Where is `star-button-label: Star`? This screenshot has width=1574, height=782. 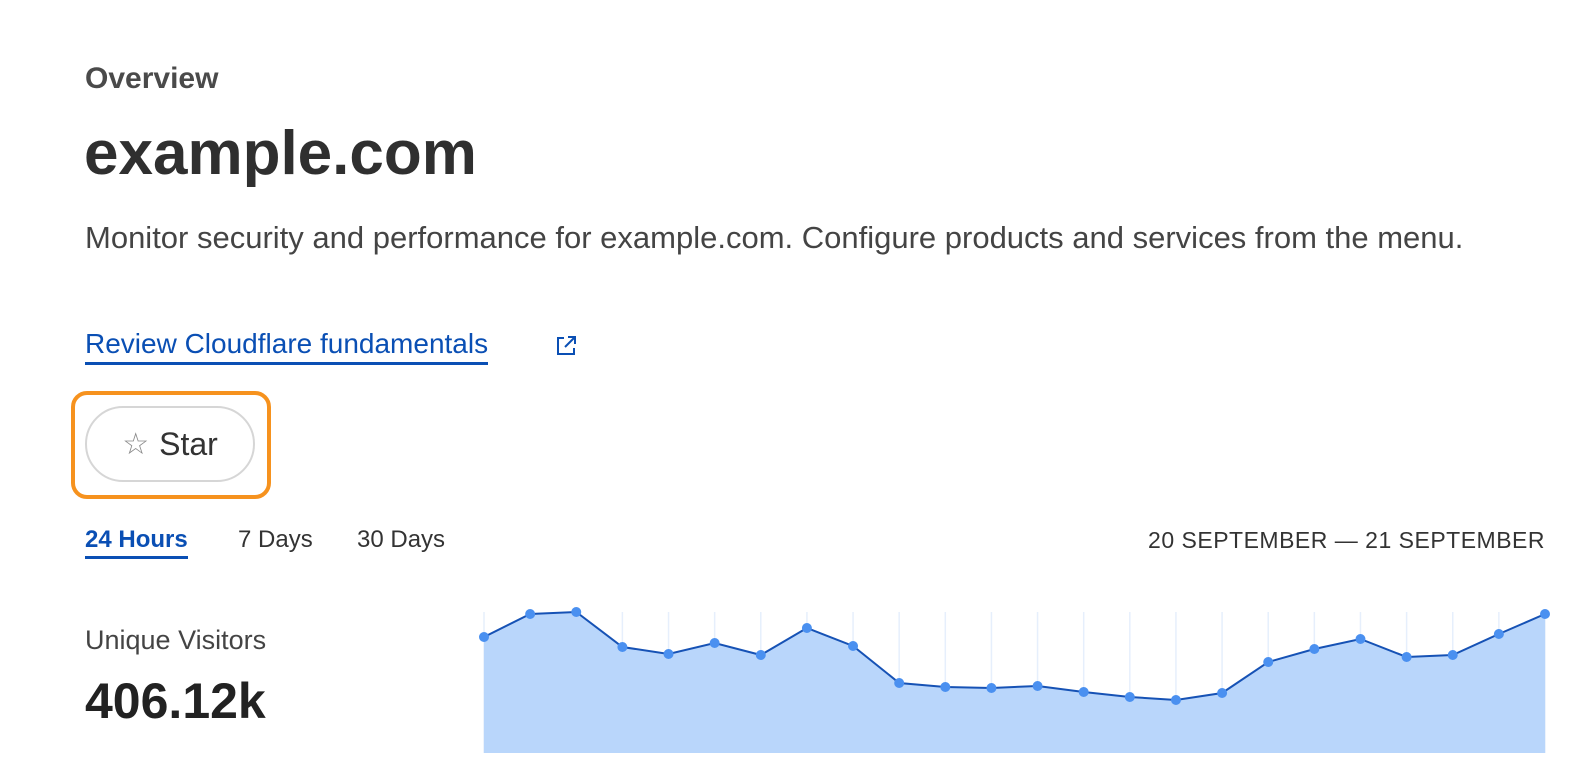
star-button-label: Star is located at coordinates (188, 443).